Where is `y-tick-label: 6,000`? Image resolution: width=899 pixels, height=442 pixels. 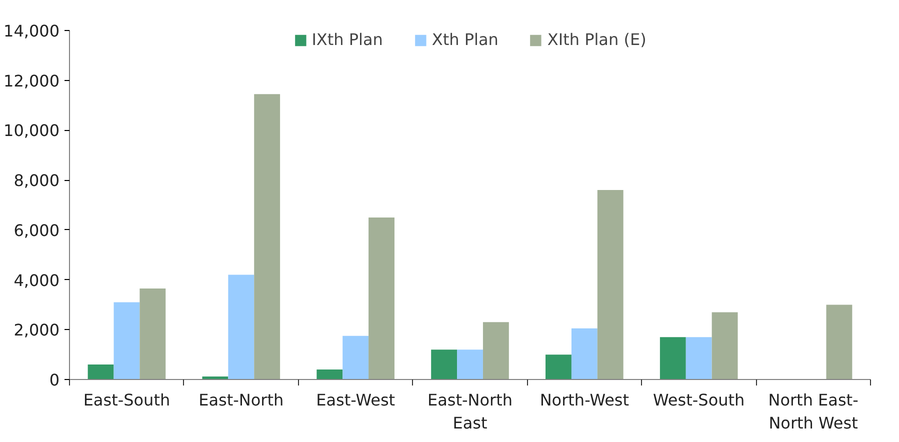
y-tick-label: 6,000 is located at coordinates (37, 230).